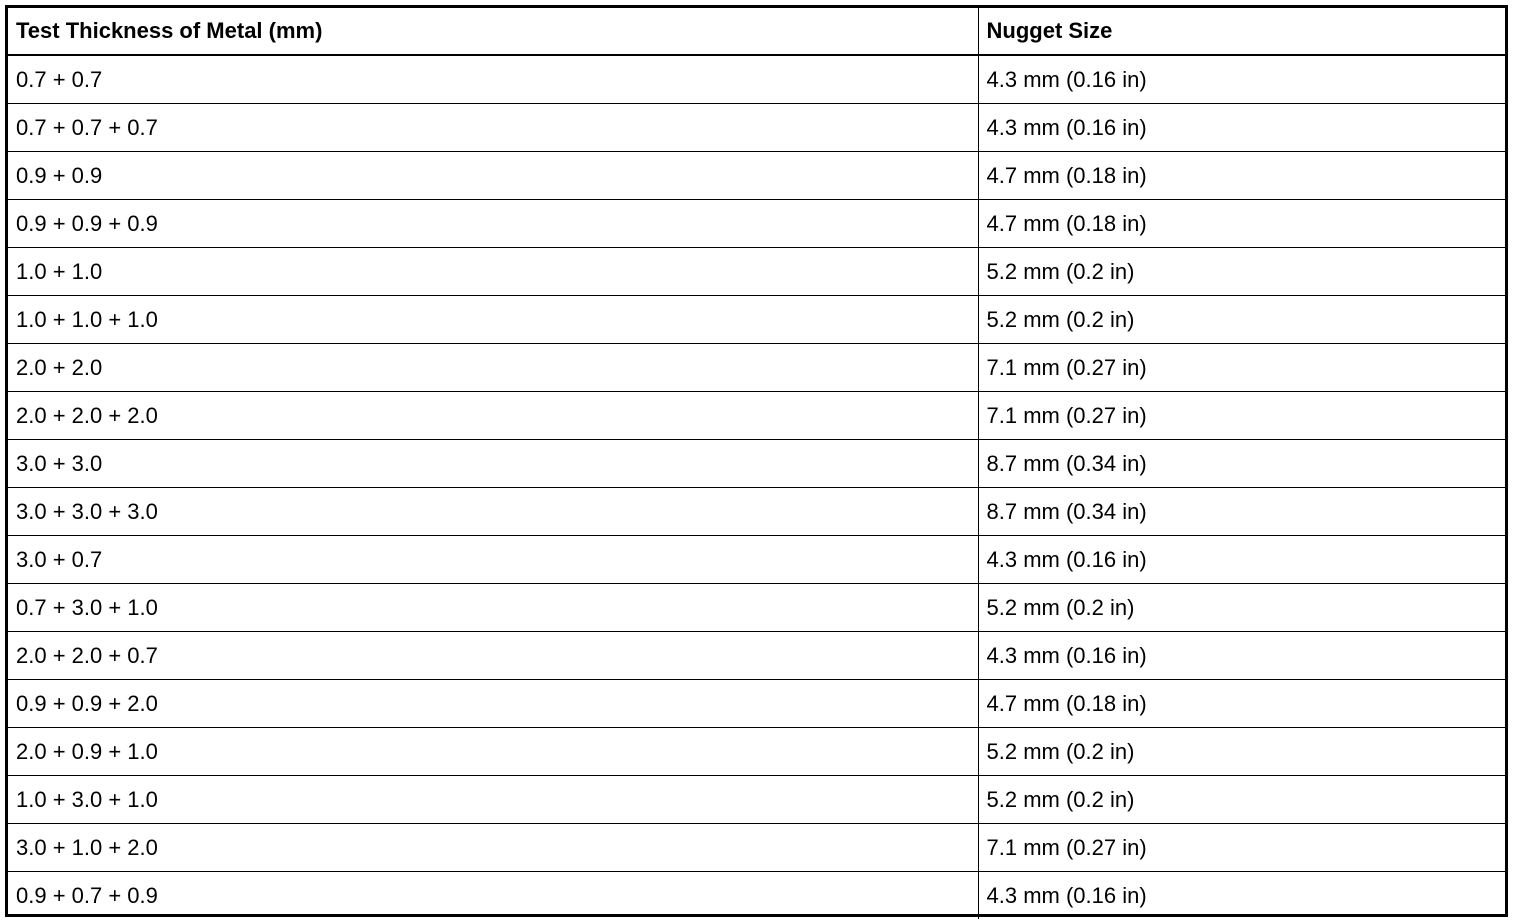  I want to click on cell-test-thickness: 1.0 + 1.0 + 1.0, so click(493, 319).